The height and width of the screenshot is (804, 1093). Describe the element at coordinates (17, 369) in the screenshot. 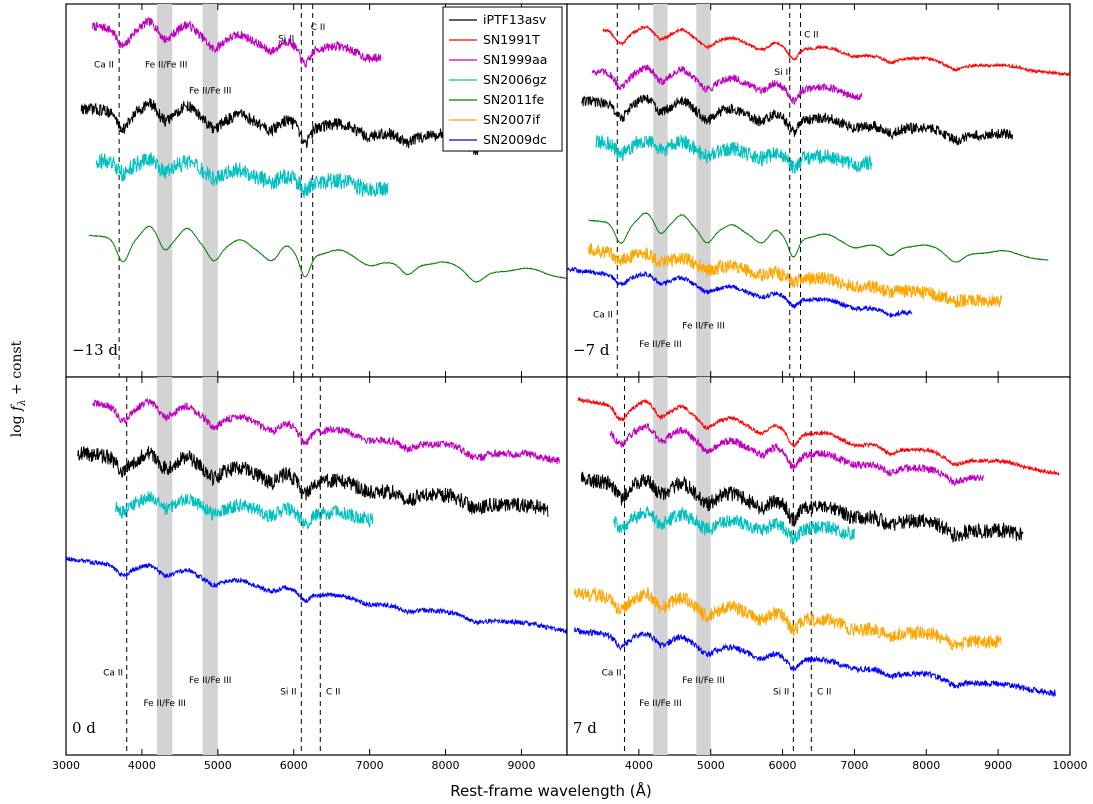

I see `y-axis-label-const: + const` at that location.